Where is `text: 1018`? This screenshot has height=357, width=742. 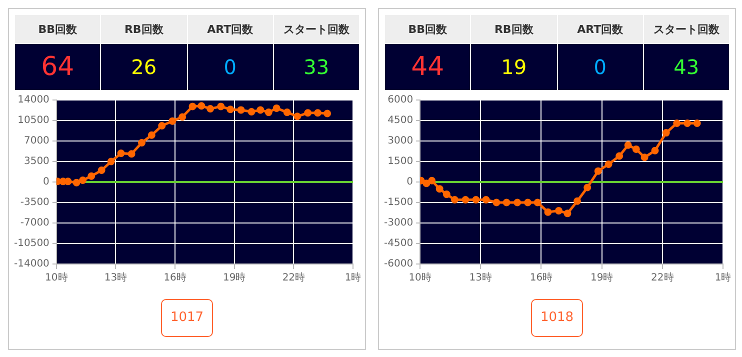 text: 1018 is located at coordinates (557, 318).